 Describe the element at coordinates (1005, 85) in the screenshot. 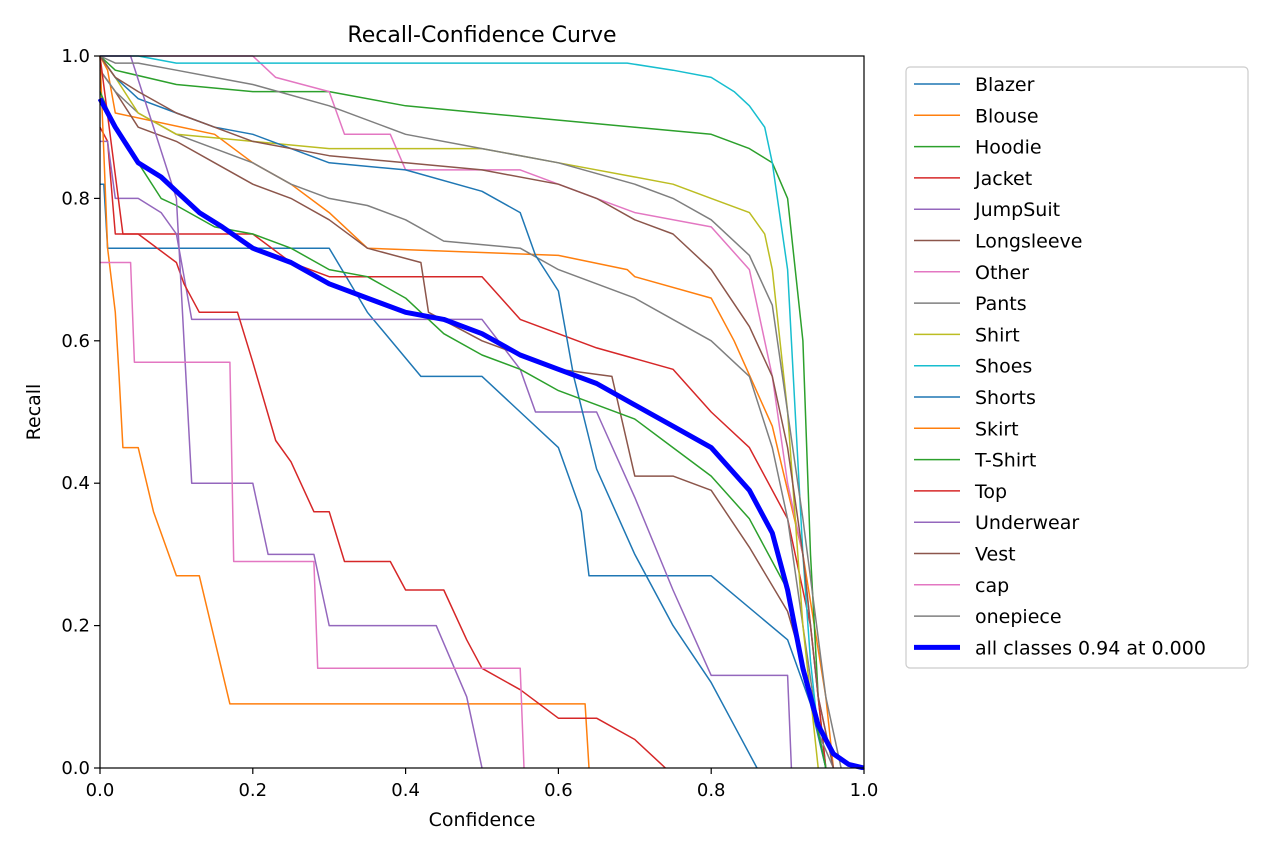

I see `legend-label: Blazer` at that location.